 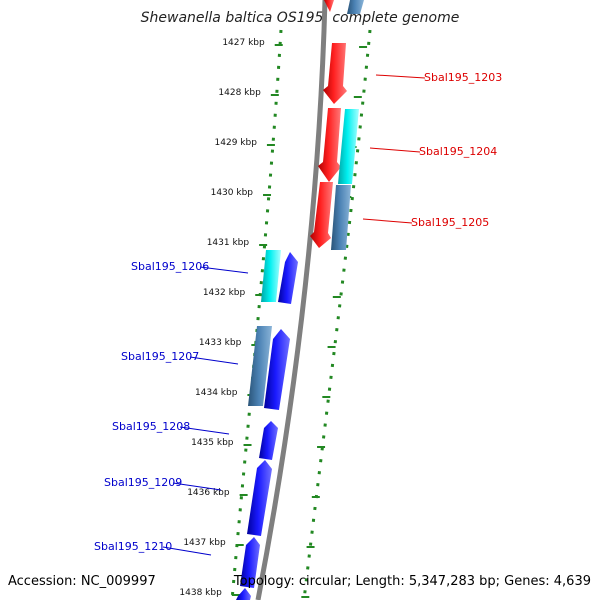 I want to click on scale-tick-label: 1428 kbp, so click(x=239, y=93).